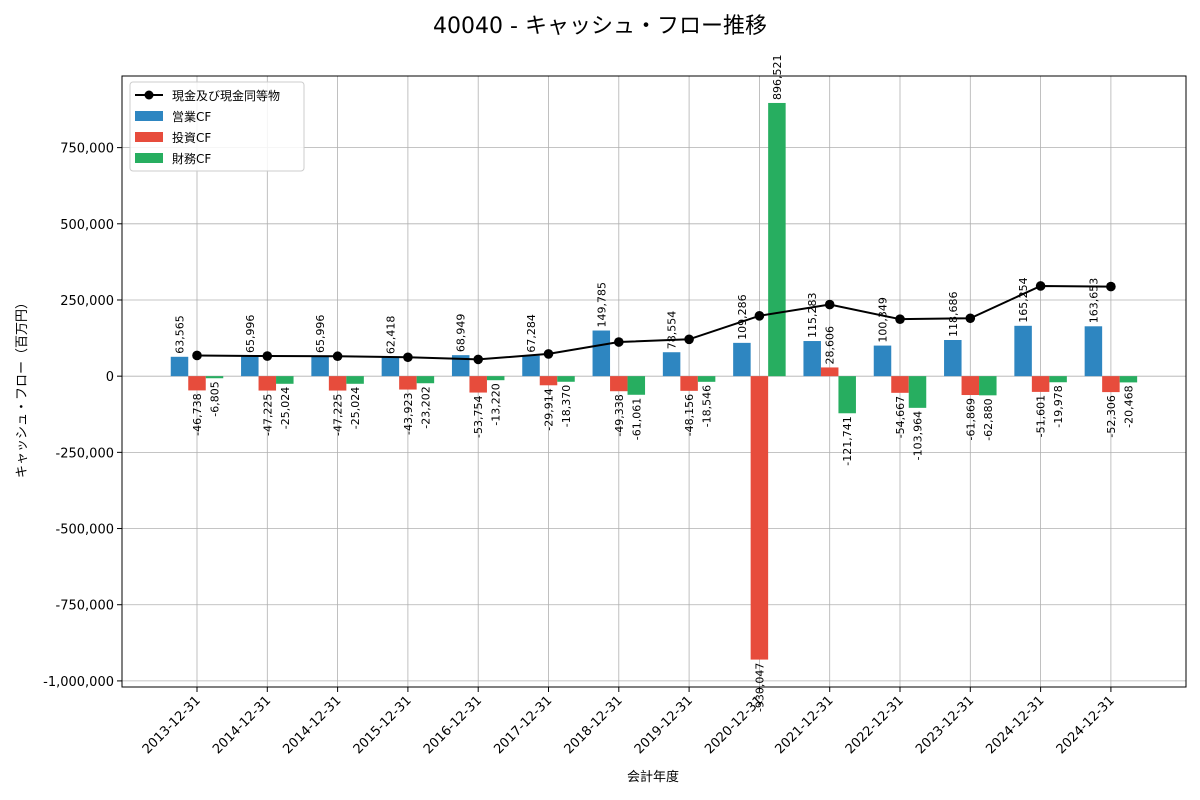  What do you see at coordinates (1041, 416) in the screenshot?
I see `data-label: -51,601` at bounding box center [1041, 416].